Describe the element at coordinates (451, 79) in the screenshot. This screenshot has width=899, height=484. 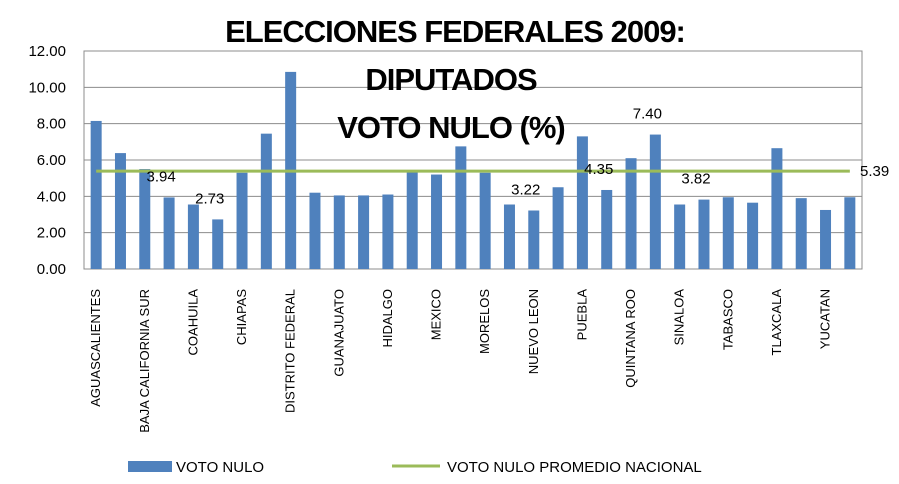
I see `chart-title: DIPUTADOS` at that location.